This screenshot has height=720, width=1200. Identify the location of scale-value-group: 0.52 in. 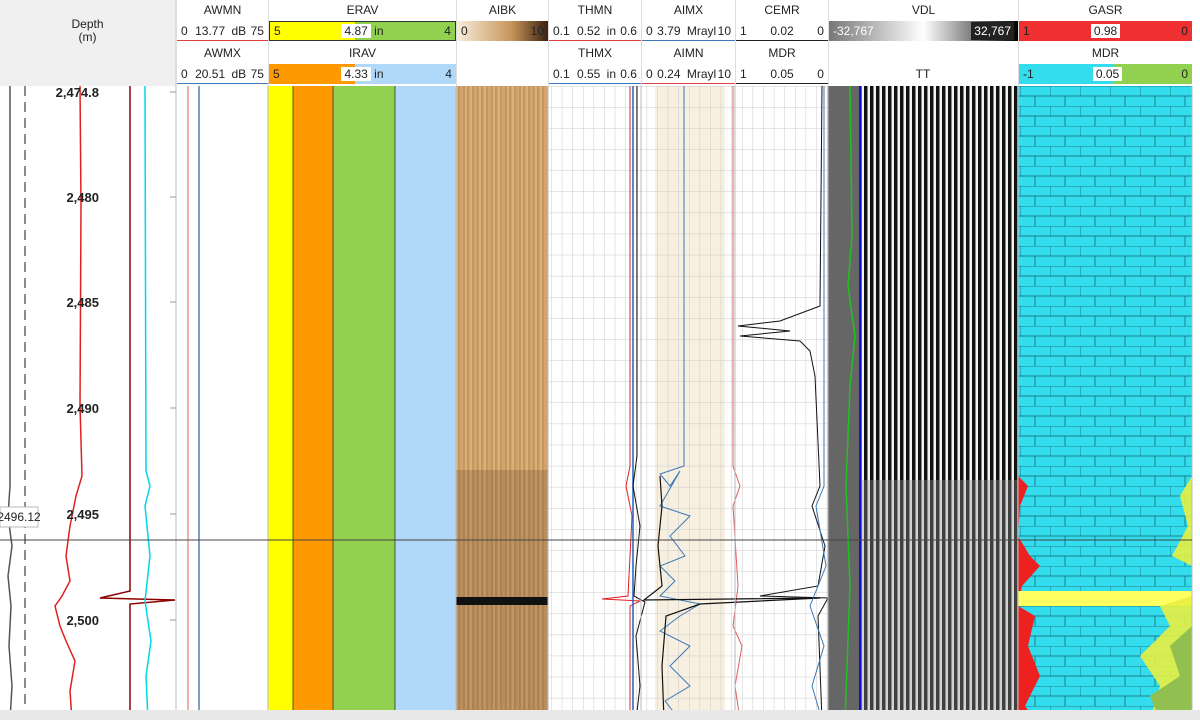
(595, 31).